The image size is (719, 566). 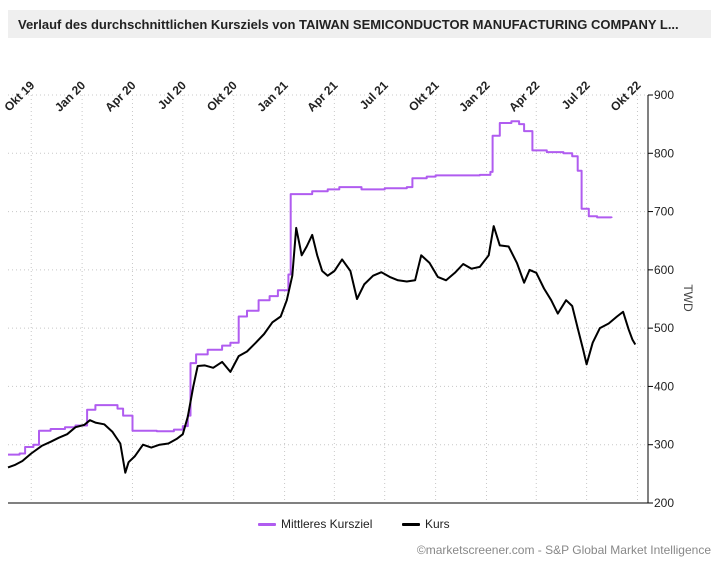 What do you see at coordinates (20, 96) in the screenshot?
I see `x-tick-label: Okt 19` at bounding box center [20, 96].